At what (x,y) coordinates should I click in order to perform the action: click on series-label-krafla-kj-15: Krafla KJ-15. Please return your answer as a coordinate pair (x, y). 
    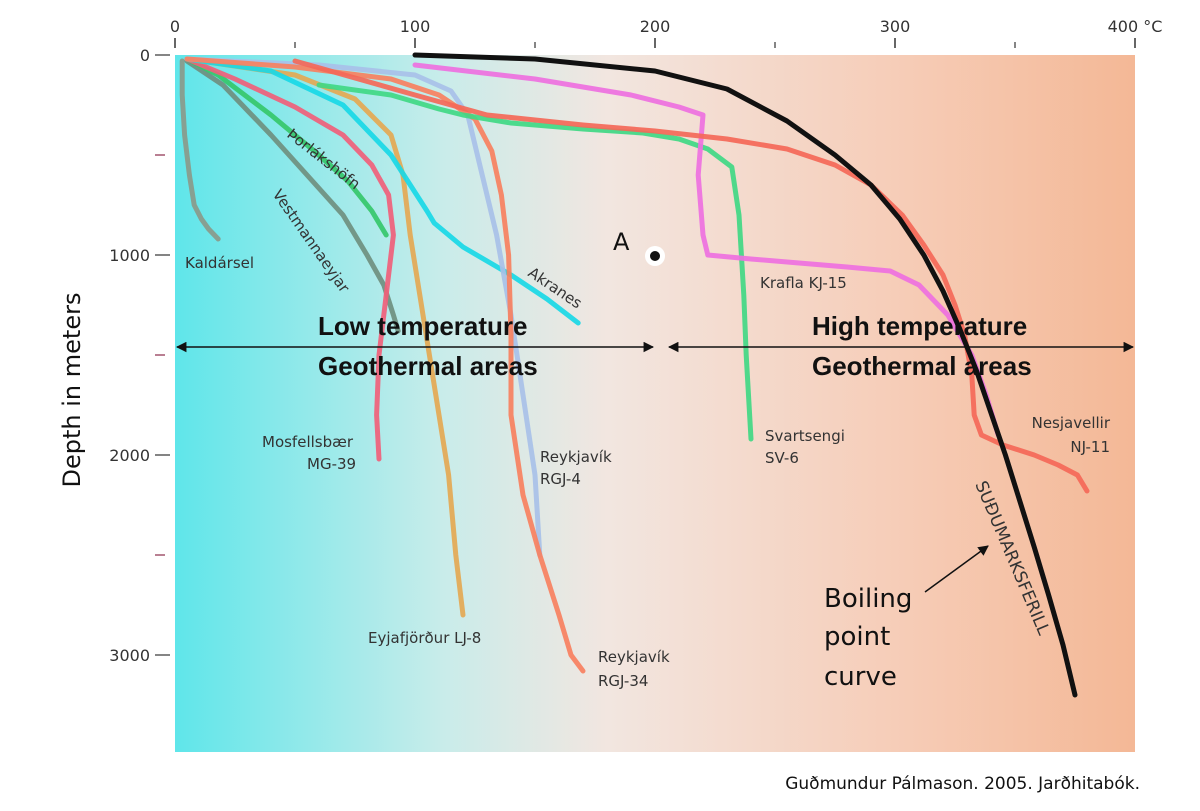
    Looking at the image, I should click on (803, 283).